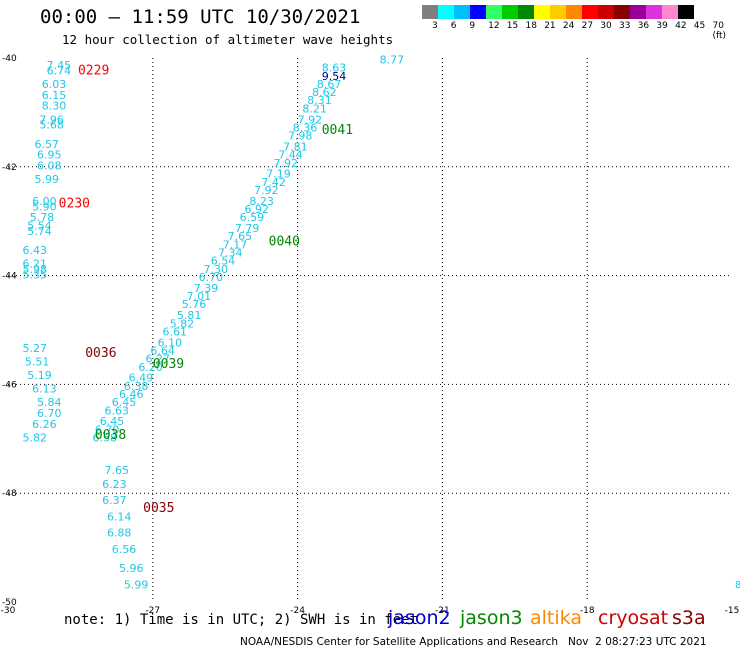 This screenshot has height=650, width=740. What do you see at coordinates (732, 611) in the screenshot?
I see `lon-tick-label: -15` at bounding box center [732, 611].